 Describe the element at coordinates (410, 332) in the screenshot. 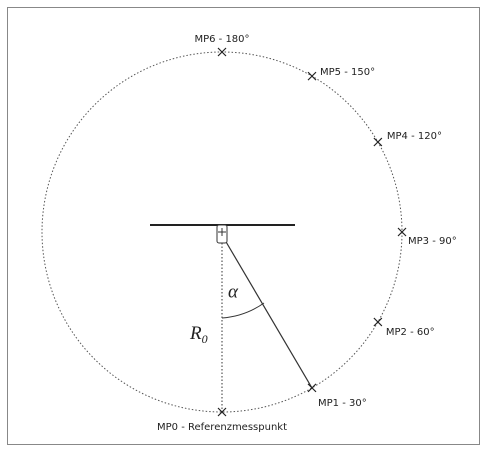

I see `point-label: MP2 - 60°` at that location.